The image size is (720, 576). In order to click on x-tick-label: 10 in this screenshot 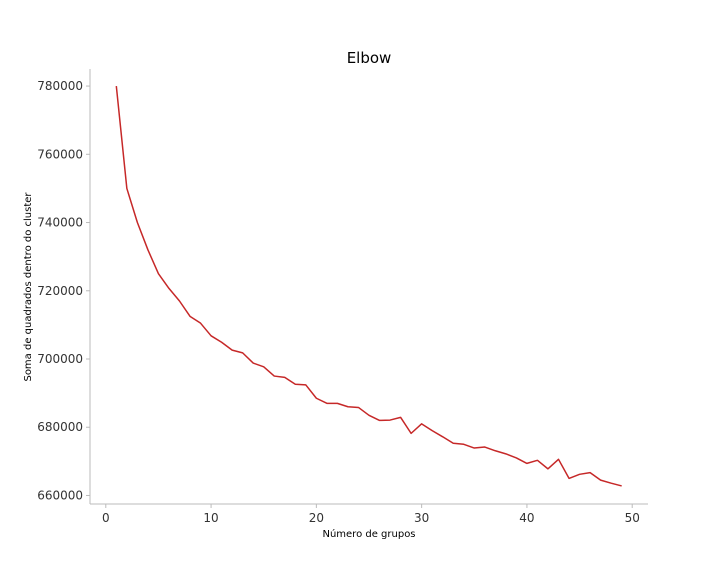, I will do `click(210, 518)`.